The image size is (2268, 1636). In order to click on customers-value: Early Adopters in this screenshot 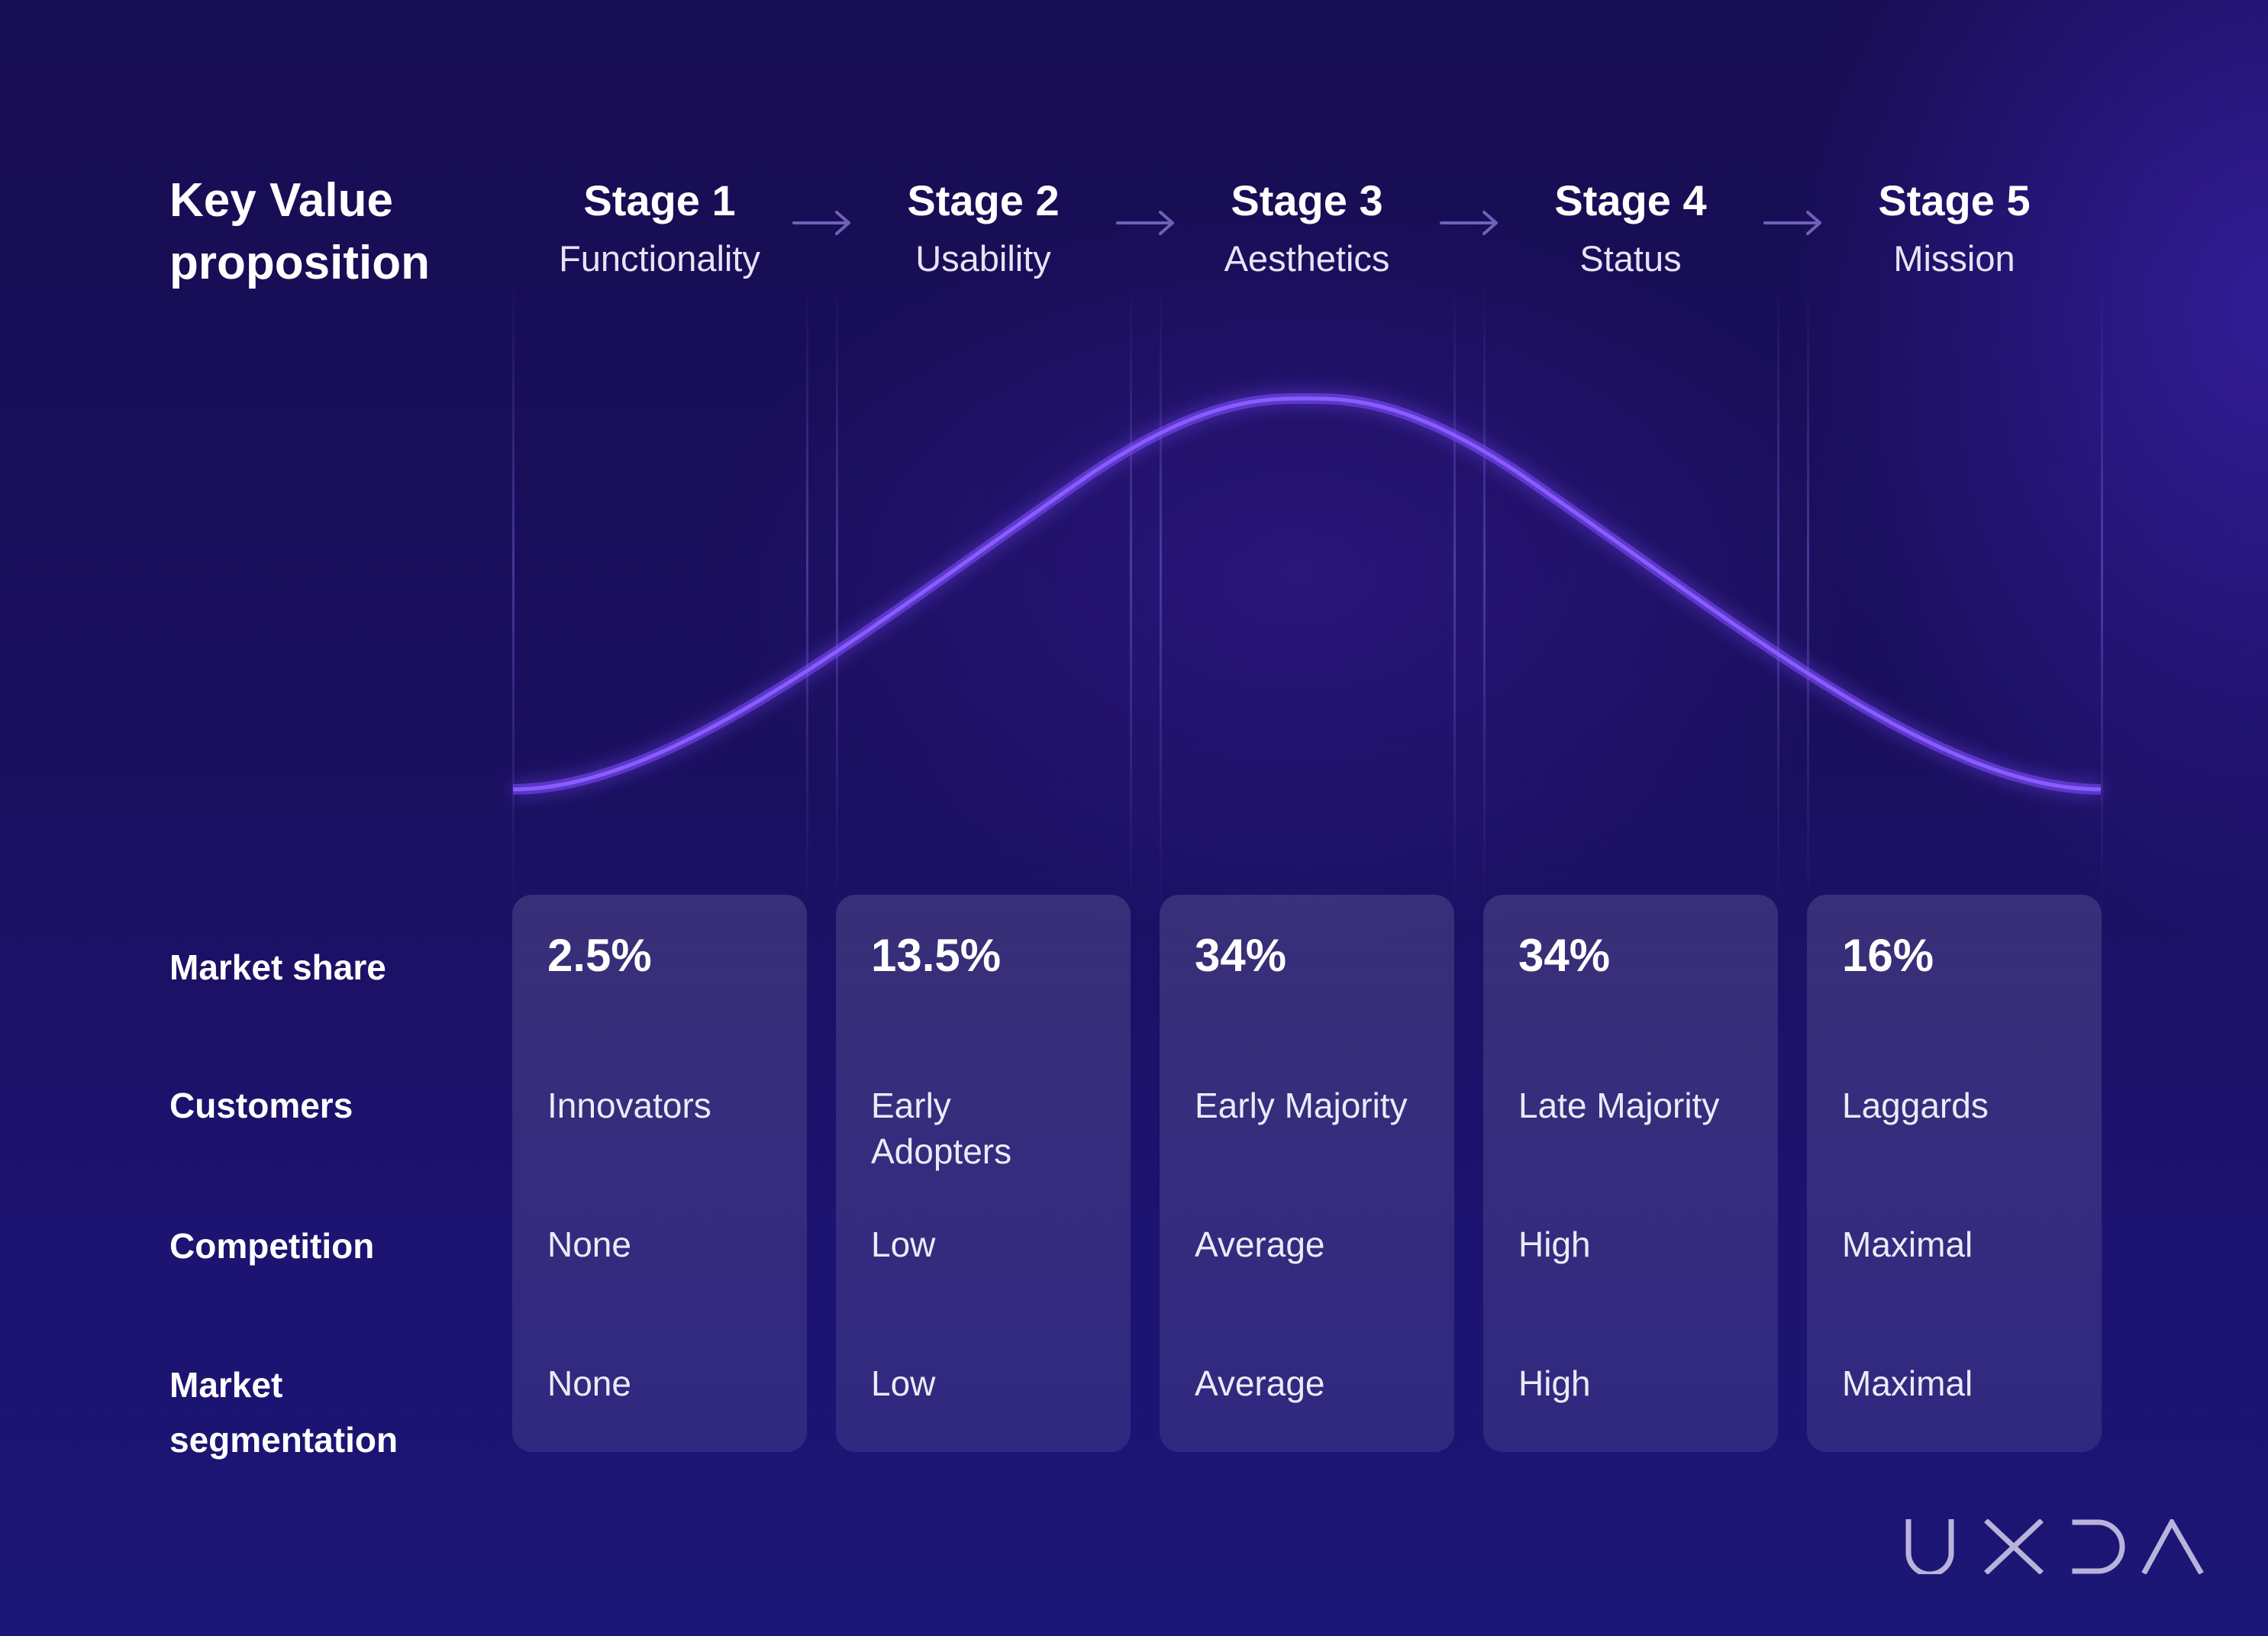, I will do `click(941, 1128)`.